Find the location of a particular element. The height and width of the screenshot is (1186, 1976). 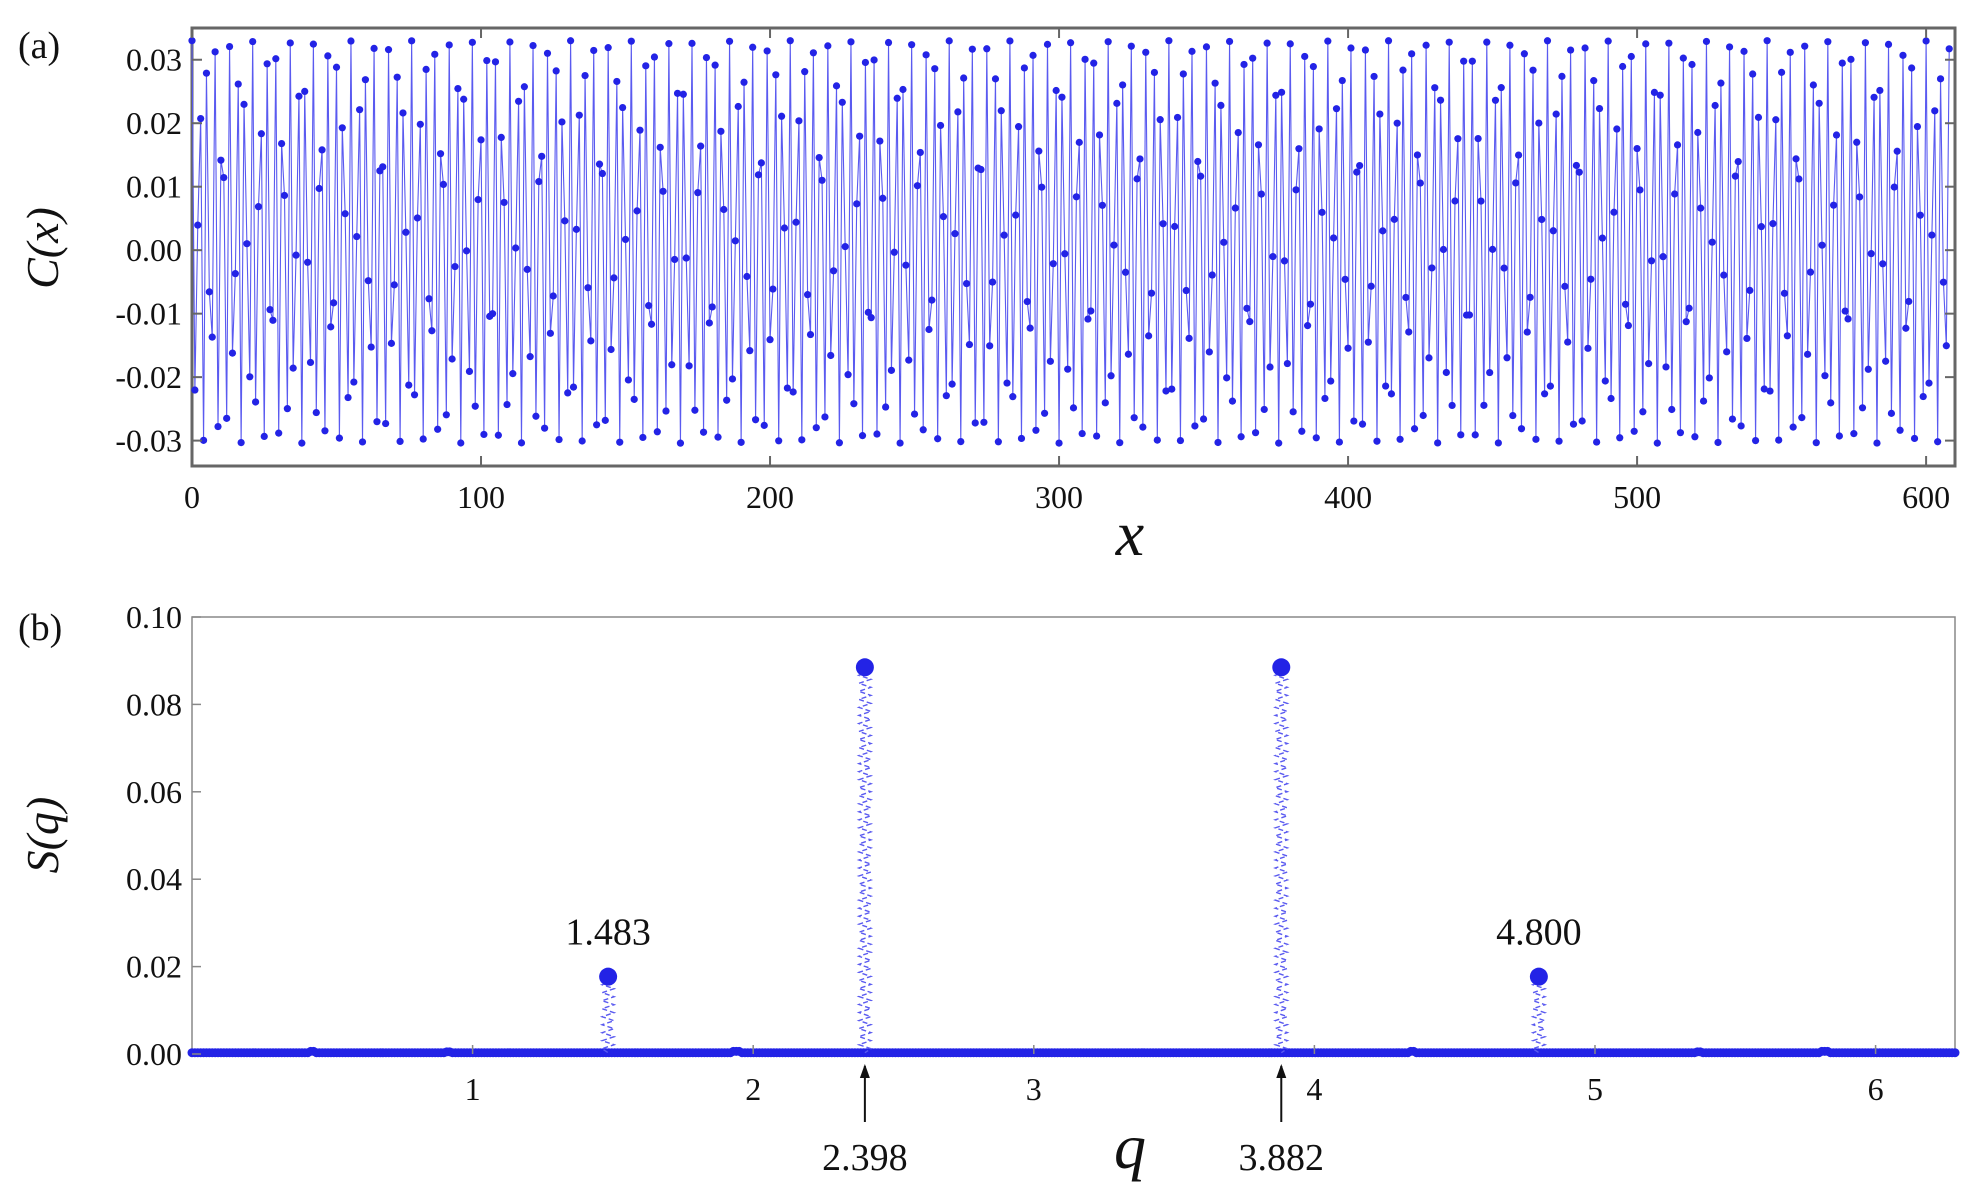

panel-b-peak-point is located at coordinates (1538, 976).